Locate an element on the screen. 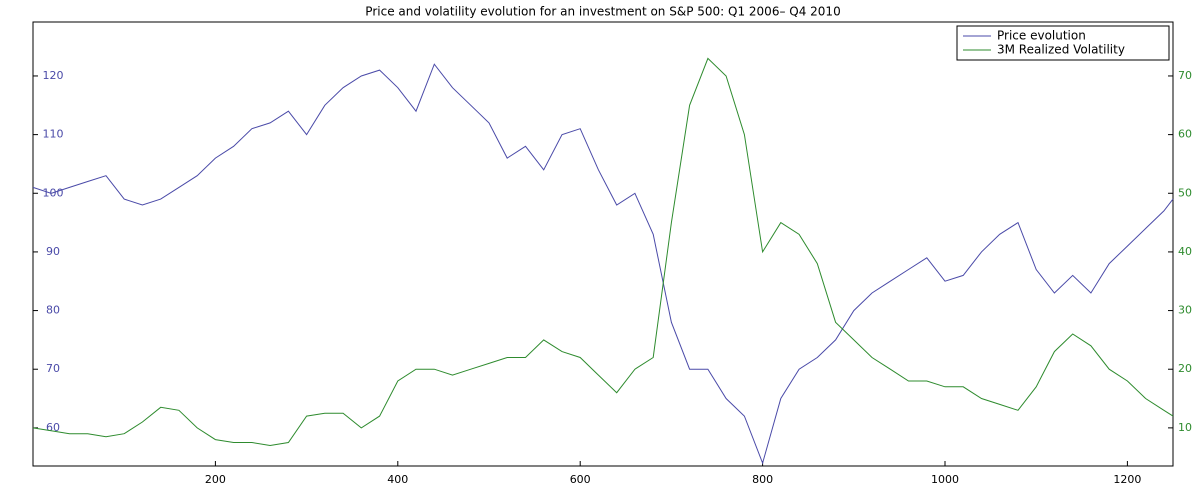 This screenshot has width=1196, height=497. y2-tick-label: 50 is located at coordinates (1185, 192).